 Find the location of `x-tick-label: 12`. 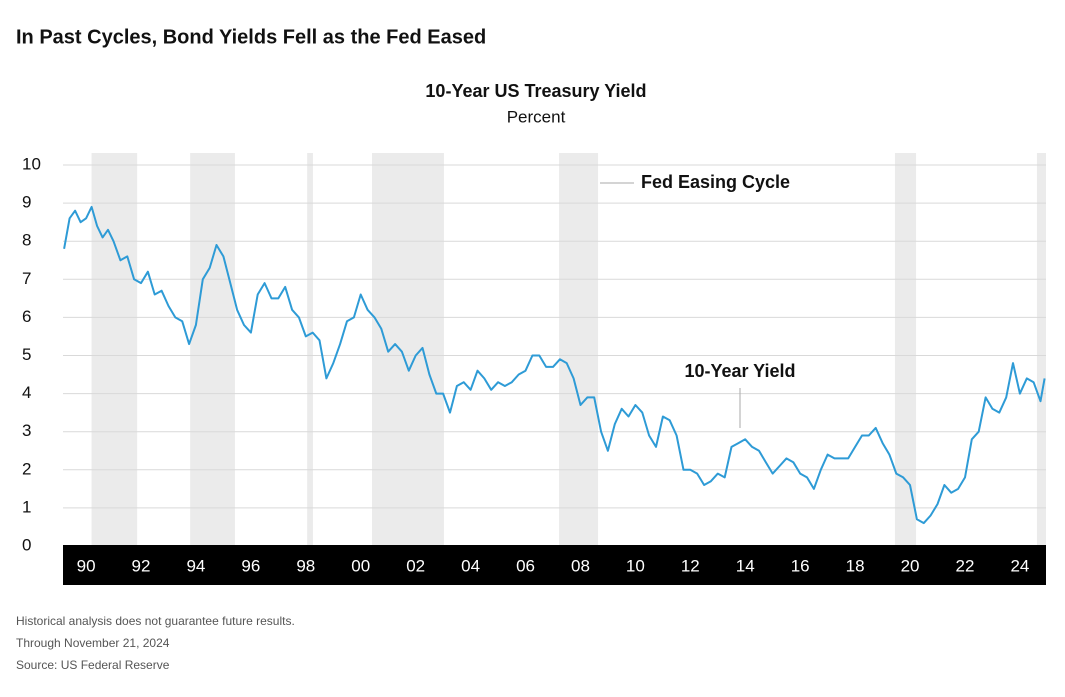

x-tick-label: 12 is located at coordinates (690, 565).